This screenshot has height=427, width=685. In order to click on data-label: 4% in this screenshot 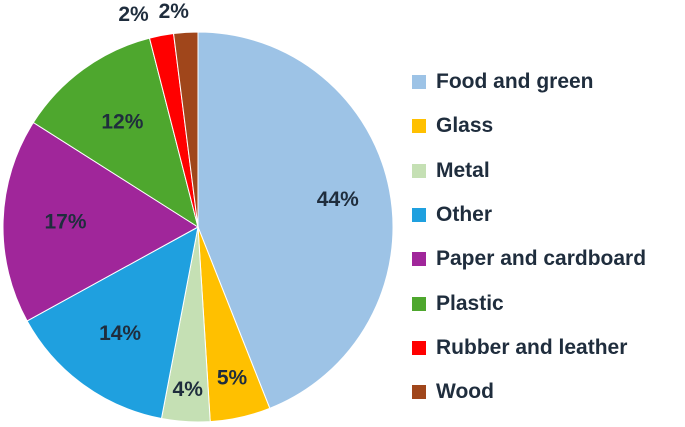, I will do `click(188, 389)`.